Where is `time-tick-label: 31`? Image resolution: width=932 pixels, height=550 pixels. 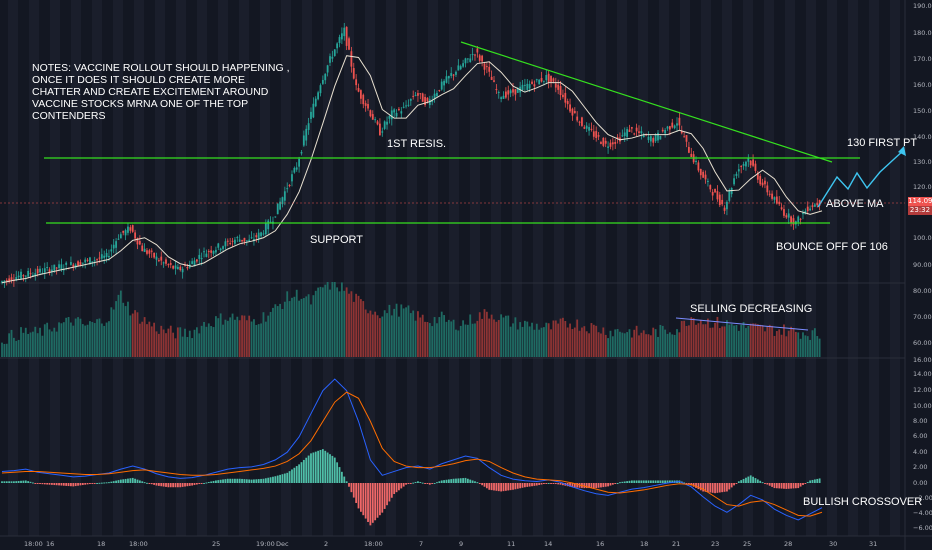
time-tick-label: 31 is located at coordinates (873, 544).